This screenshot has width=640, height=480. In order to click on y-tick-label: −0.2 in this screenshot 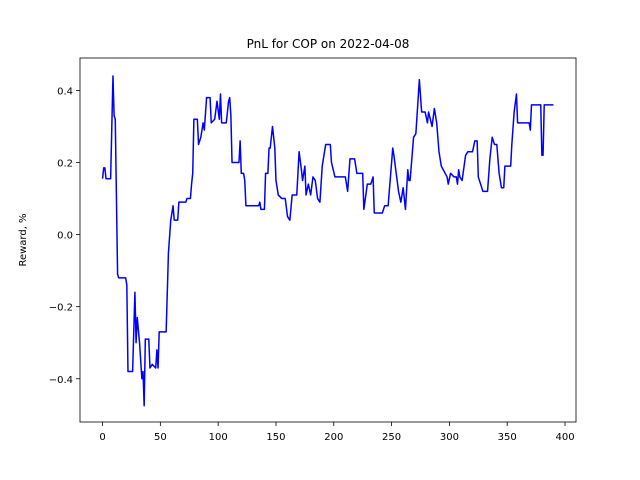, I will do `click(61, 308)`.